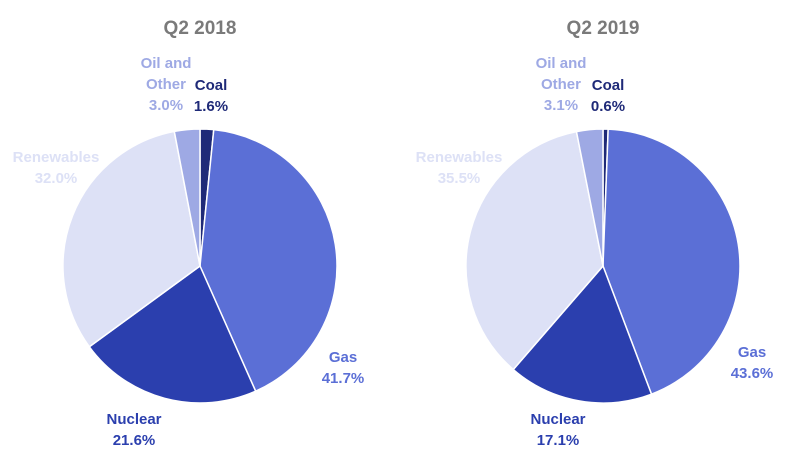 Image resolution: width=791 pixels, height=472 pixels. Describe the element at coordinates (557, 430) in the screenshot. I see `slice-label-nuclear: Nuclear 17.1%` at that location.